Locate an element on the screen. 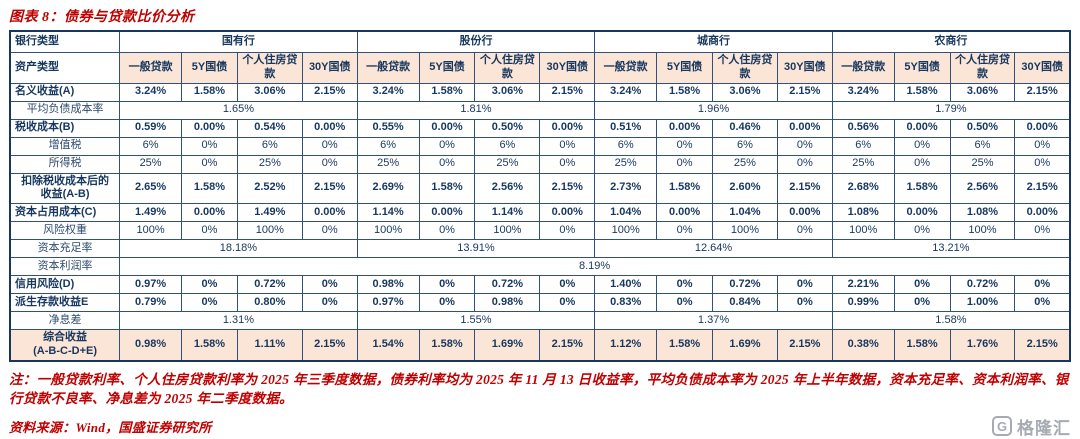 The width and height of the screenshot is (1080, 439). group-span-value-cell: 1.96% is located at coordinates (713, 110).